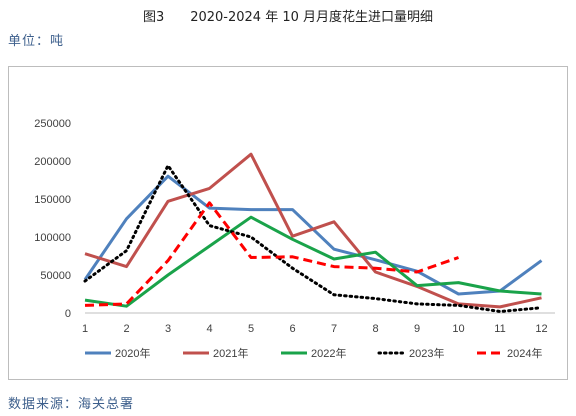  I want to click on x-tick-label: 11, so click(499, 329).